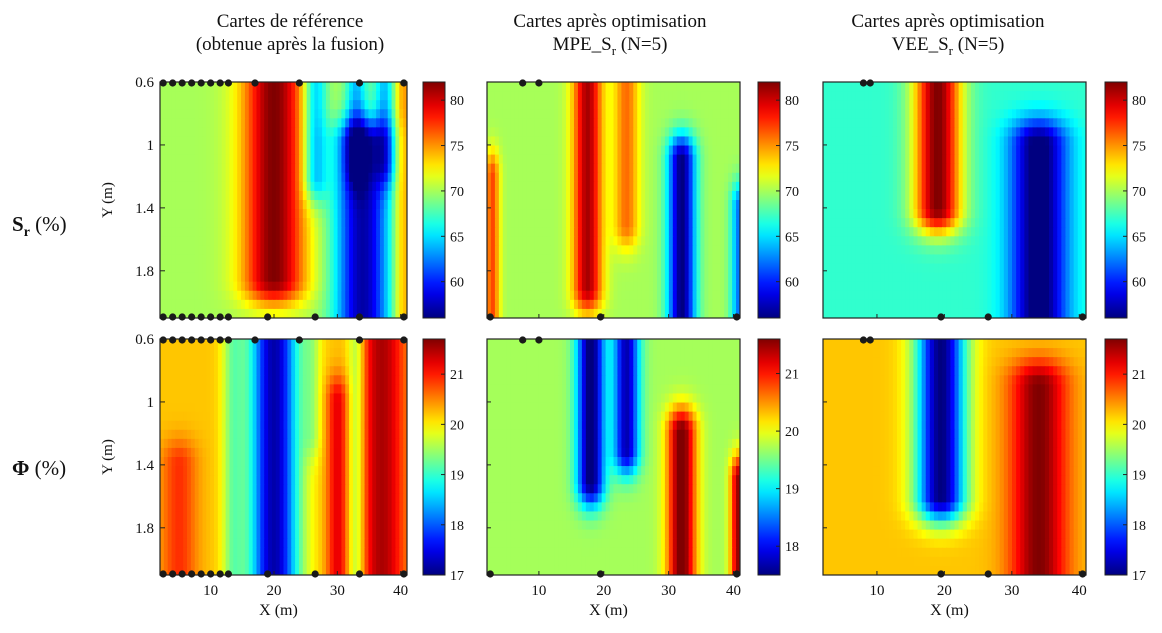  I want to click on colorbar-tick-label: 60, so click(457, 283).